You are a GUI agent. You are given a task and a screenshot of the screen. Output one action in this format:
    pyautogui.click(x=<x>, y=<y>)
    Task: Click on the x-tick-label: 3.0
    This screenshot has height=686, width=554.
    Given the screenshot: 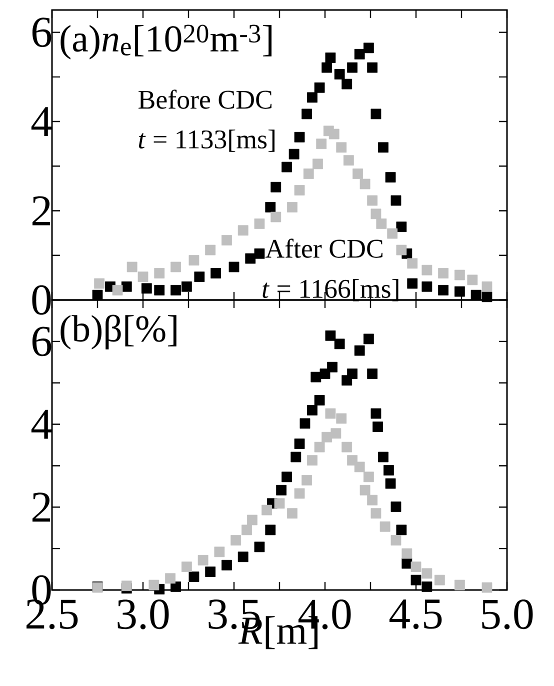 What is the action you would take?
    pyautogui.click(x=143, y=615)
    